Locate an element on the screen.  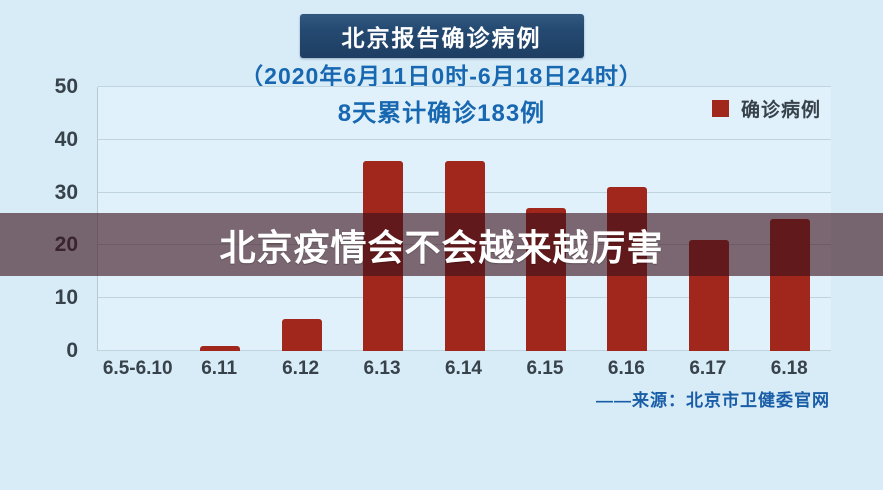
legend-swatch is located at coordinates (720, 108).